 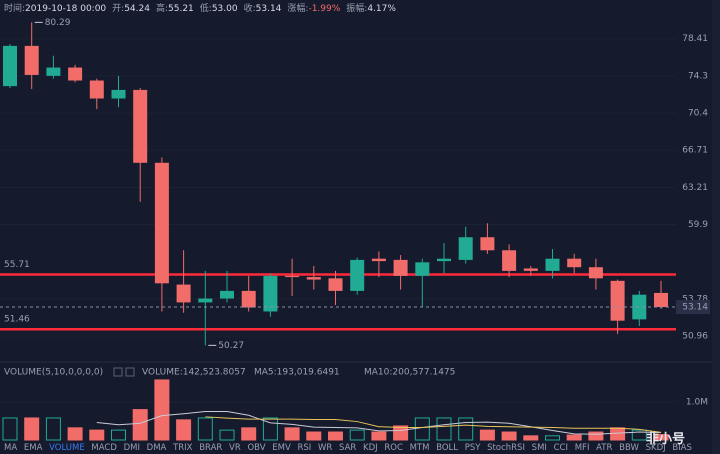 What do you see at coordinates (381, 9) in the screenshot?
I see `header-value: 4.17%` at bounding box center [381, 9].